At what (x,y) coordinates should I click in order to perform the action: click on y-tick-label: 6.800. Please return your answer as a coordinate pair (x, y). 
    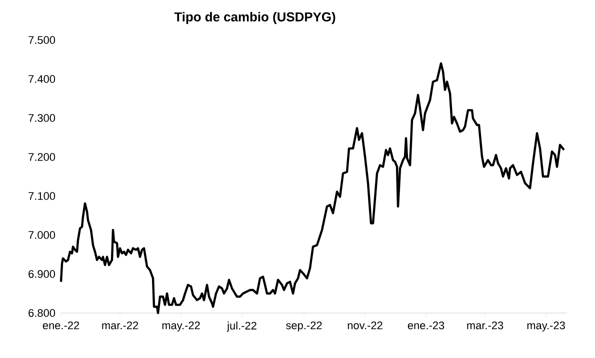
    Looking at the image, I should click on (42, 313).